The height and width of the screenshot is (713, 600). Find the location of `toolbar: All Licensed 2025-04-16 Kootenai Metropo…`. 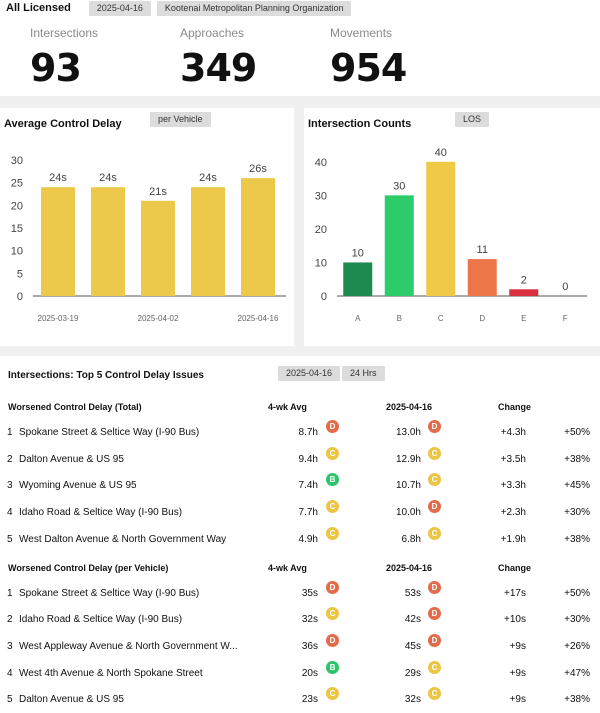

toolbar: All Licensed 2025-04-16 Kootenai Metropo… is located at coordinates (179, 8).